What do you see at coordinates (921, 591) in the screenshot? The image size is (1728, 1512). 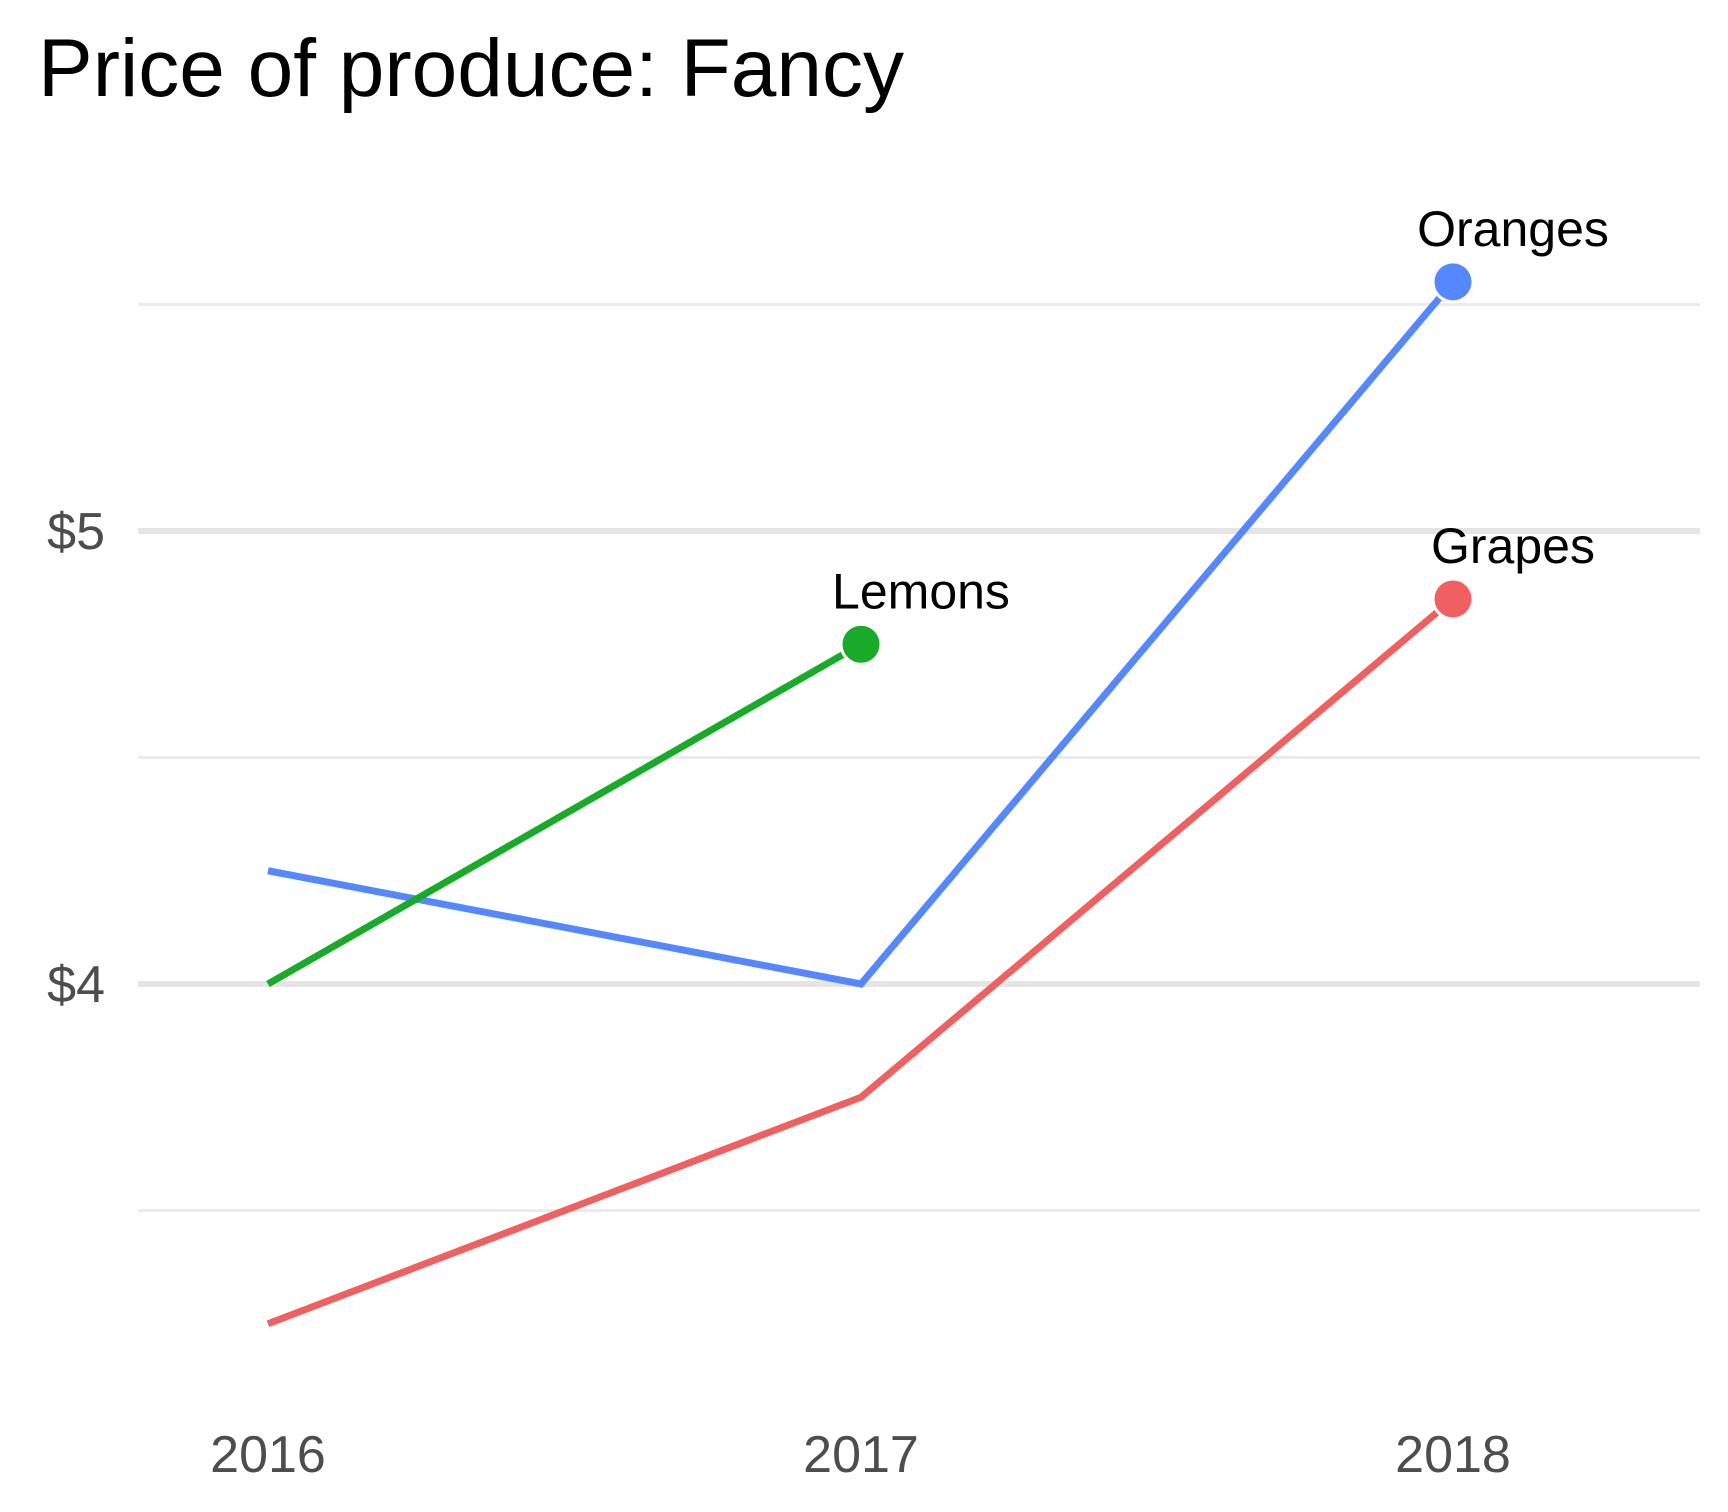 I see `series-label-lemons: Lemons` at bounding box center [921, 591].